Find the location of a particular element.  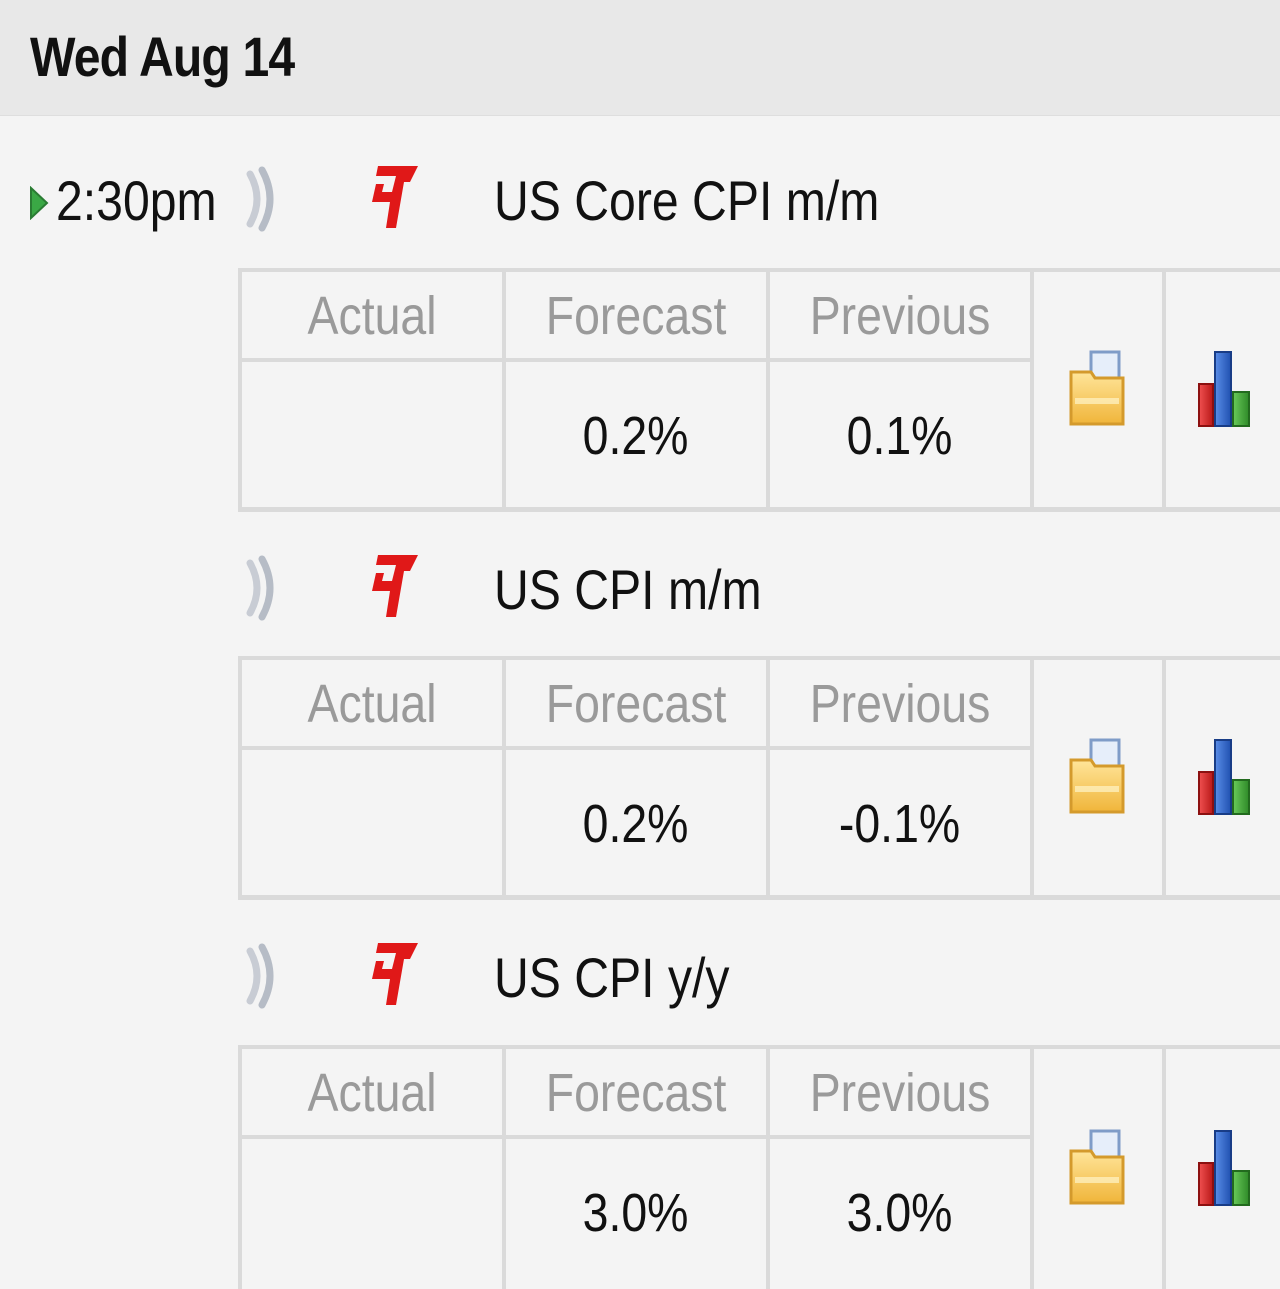

date-header: Wed Aug 14 is located at coordinates (640, 58).